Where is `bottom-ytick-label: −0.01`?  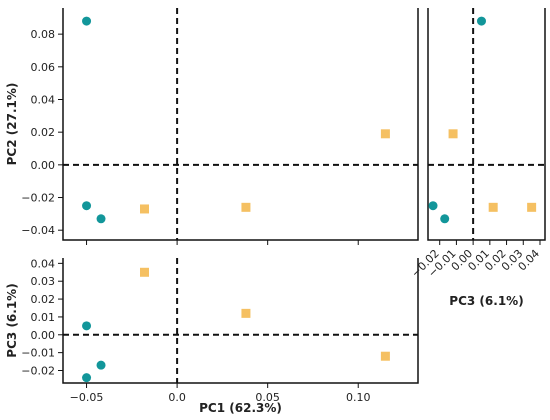
bottom-ytick-label: −0.01 is located at coordinates (38, 353).